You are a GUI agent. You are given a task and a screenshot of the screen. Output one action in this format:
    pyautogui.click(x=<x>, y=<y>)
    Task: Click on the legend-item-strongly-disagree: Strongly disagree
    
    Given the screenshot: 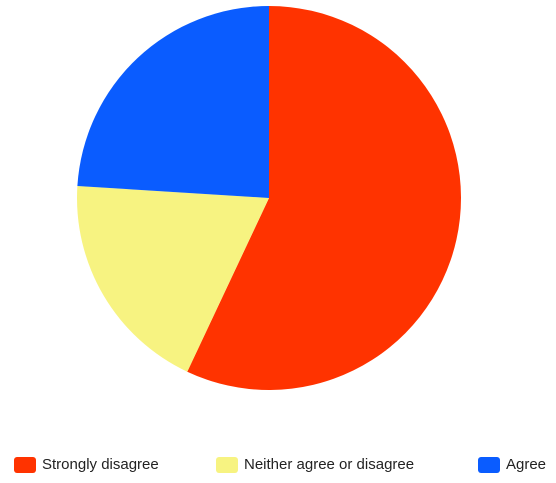 What is the action you would take?
    pyautogui.click(x=86, y=464)
    